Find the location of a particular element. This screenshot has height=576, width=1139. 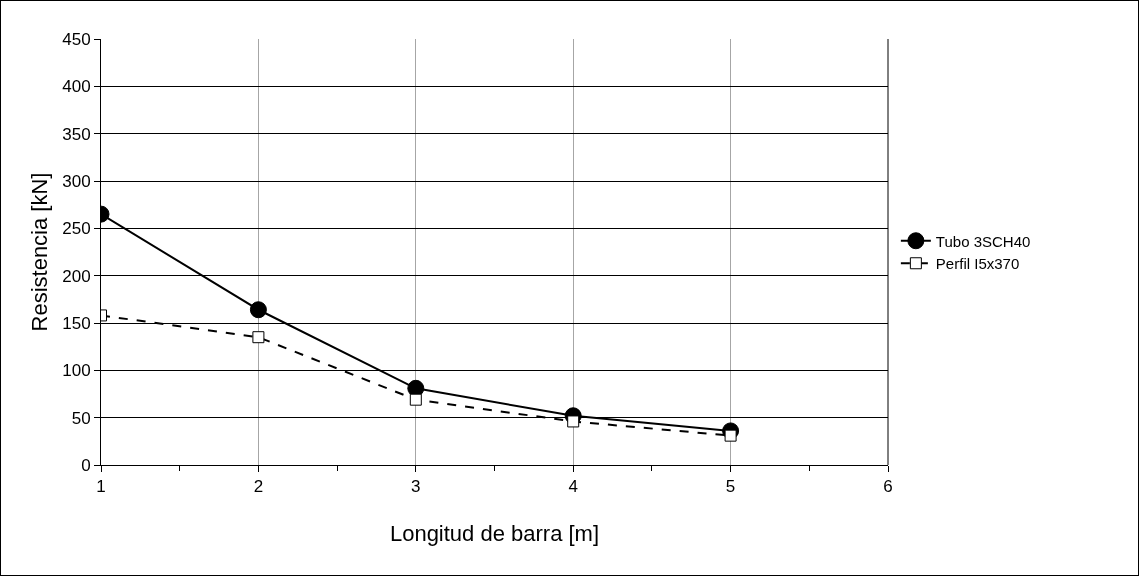

y-axis-title: Resistencia [kN] is located at coordinates (39, 252).